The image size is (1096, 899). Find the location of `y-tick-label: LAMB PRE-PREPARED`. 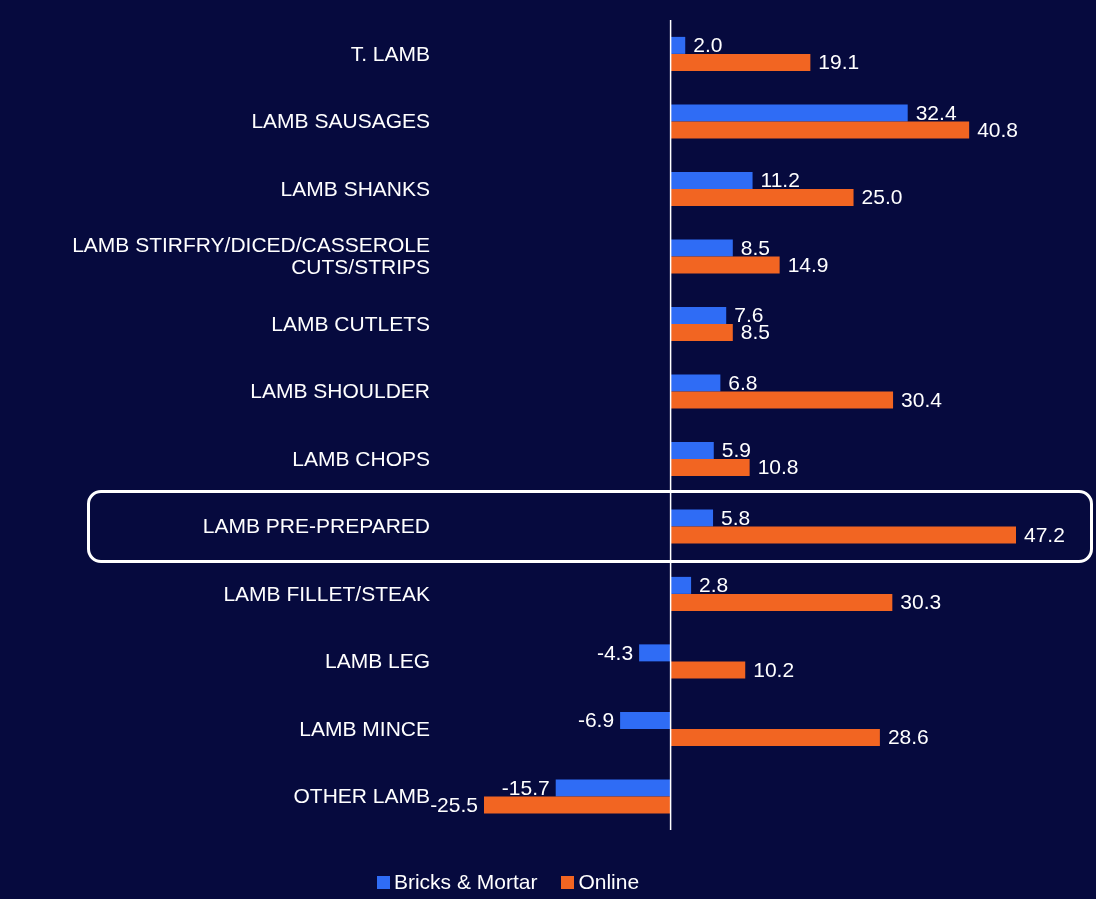

y-tick-label: LAMB PRE-PREPARED is located at coordinates (316, 526).